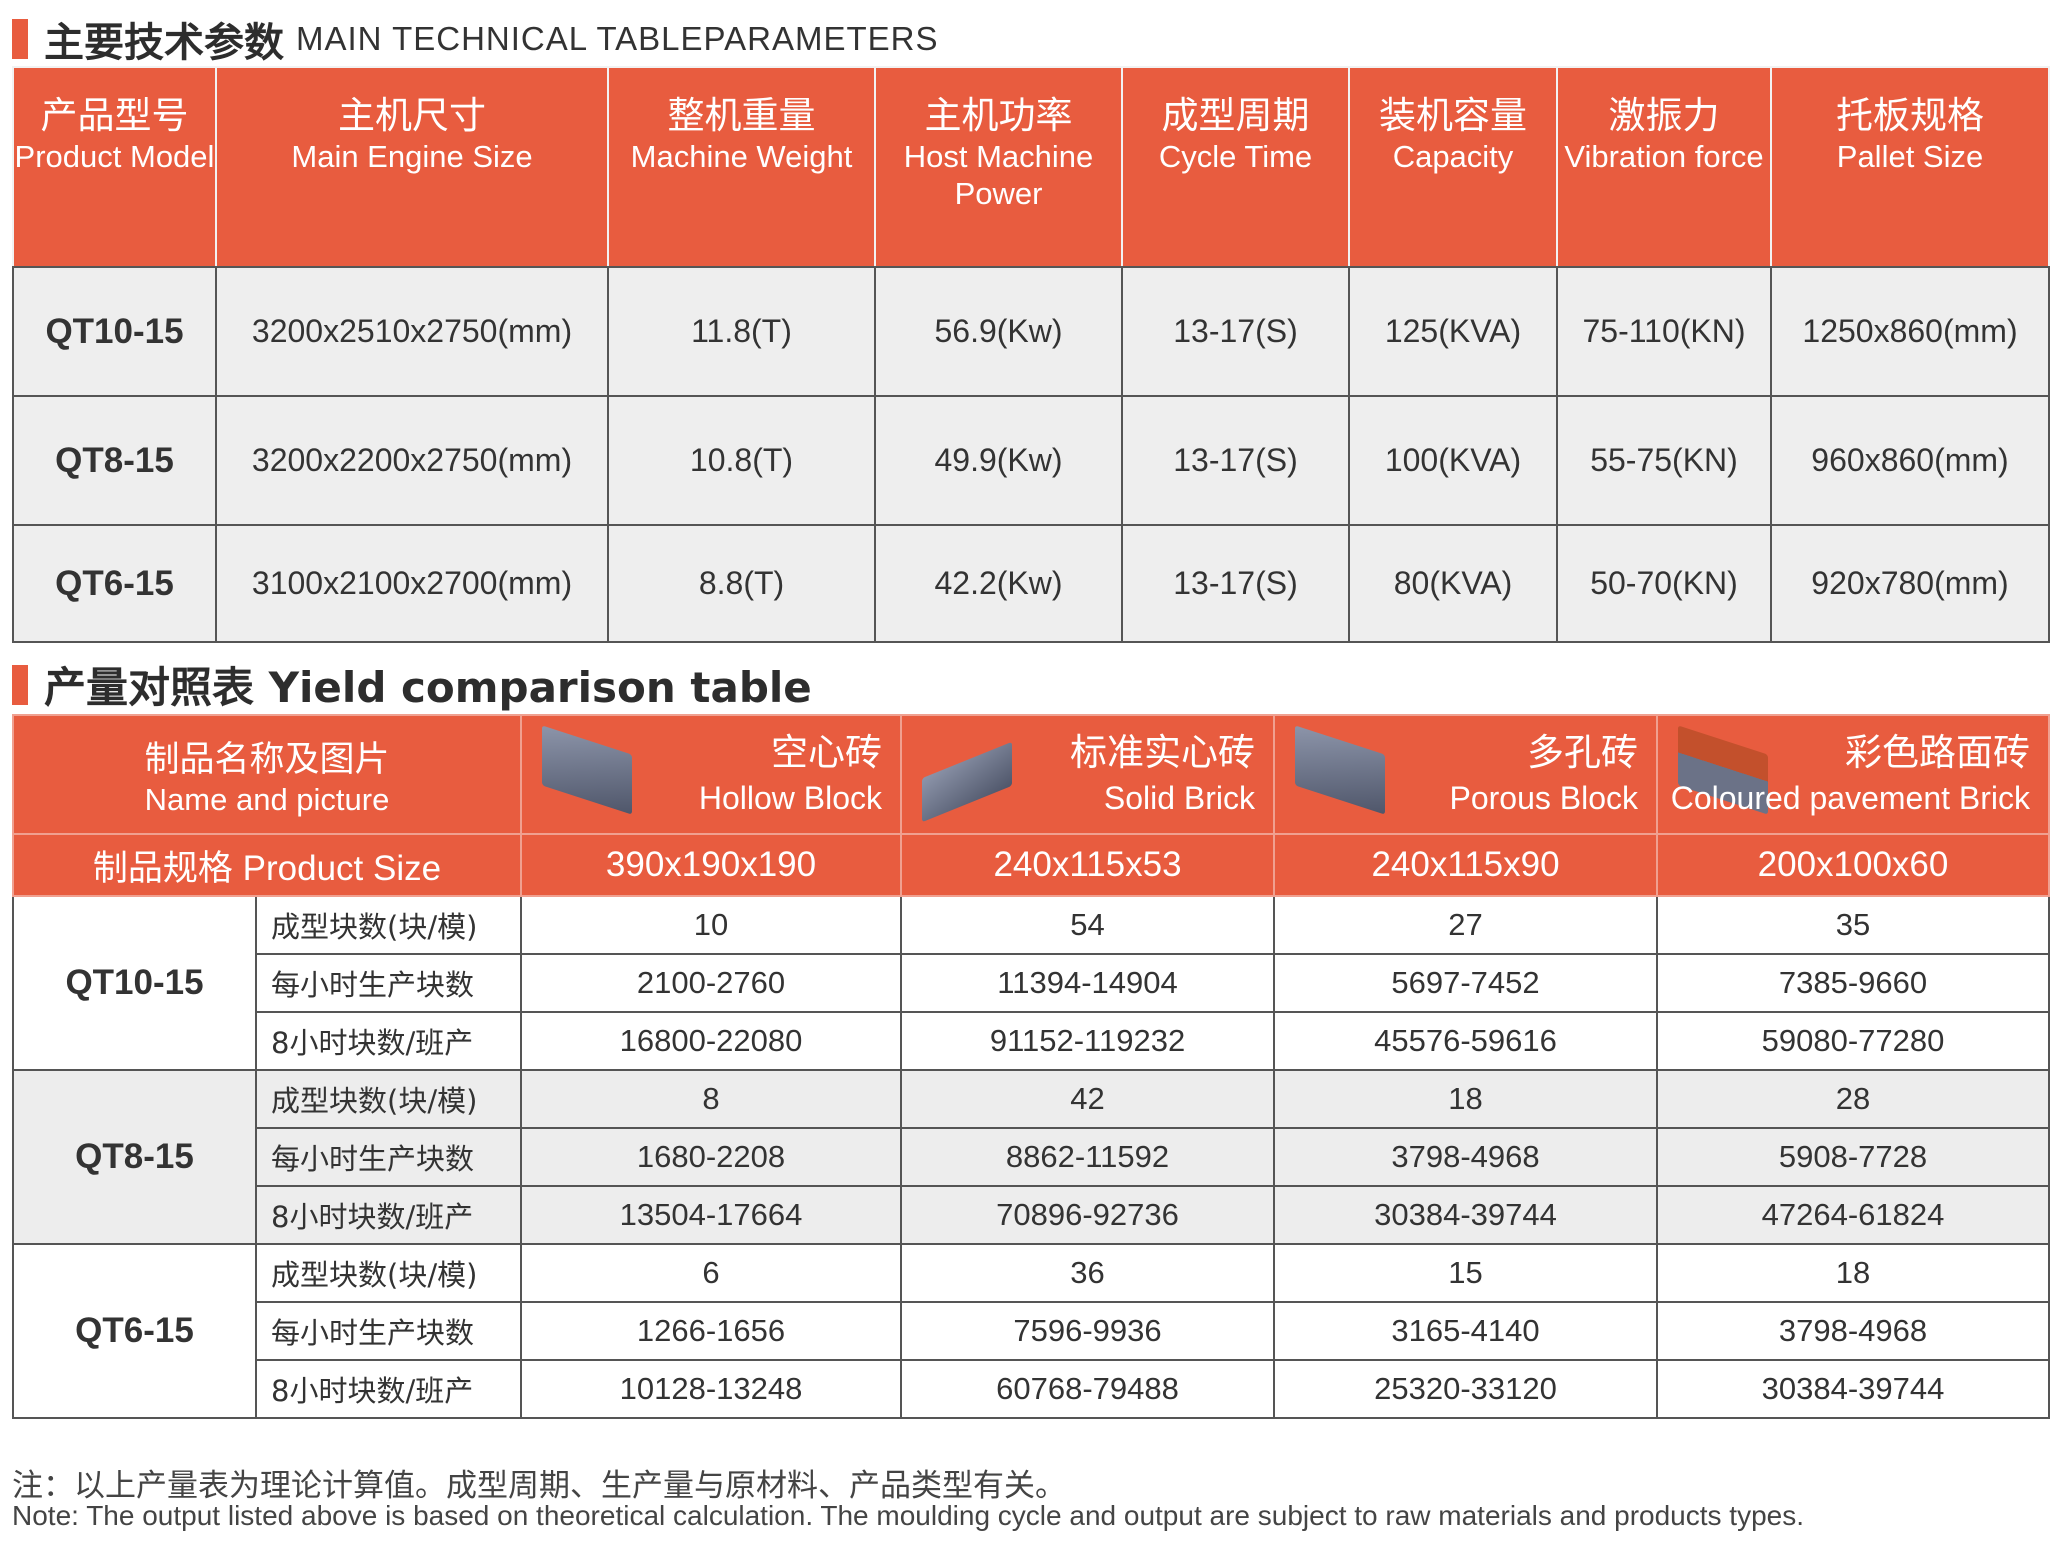  Describe the element at coordinates (1466, 1041) in the screenshot. I see `value-cell: 45576-59616` at that location.